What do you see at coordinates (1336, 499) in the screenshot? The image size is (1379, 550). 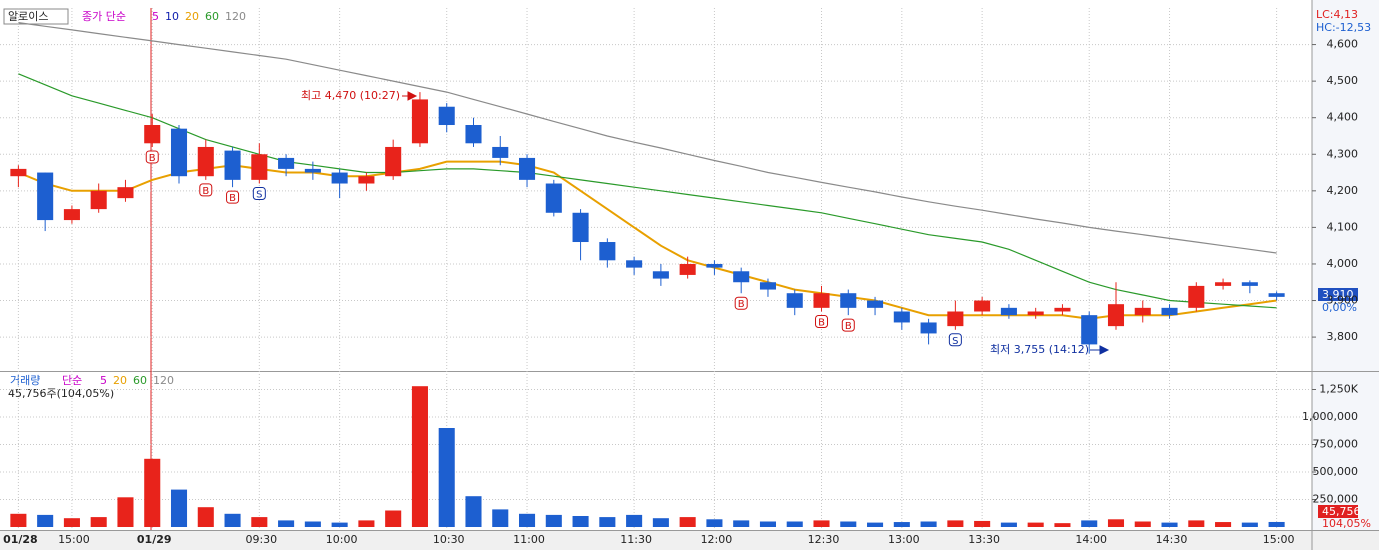 I see `y-tick-label: 250,000` at bounding box center [1336, 499].